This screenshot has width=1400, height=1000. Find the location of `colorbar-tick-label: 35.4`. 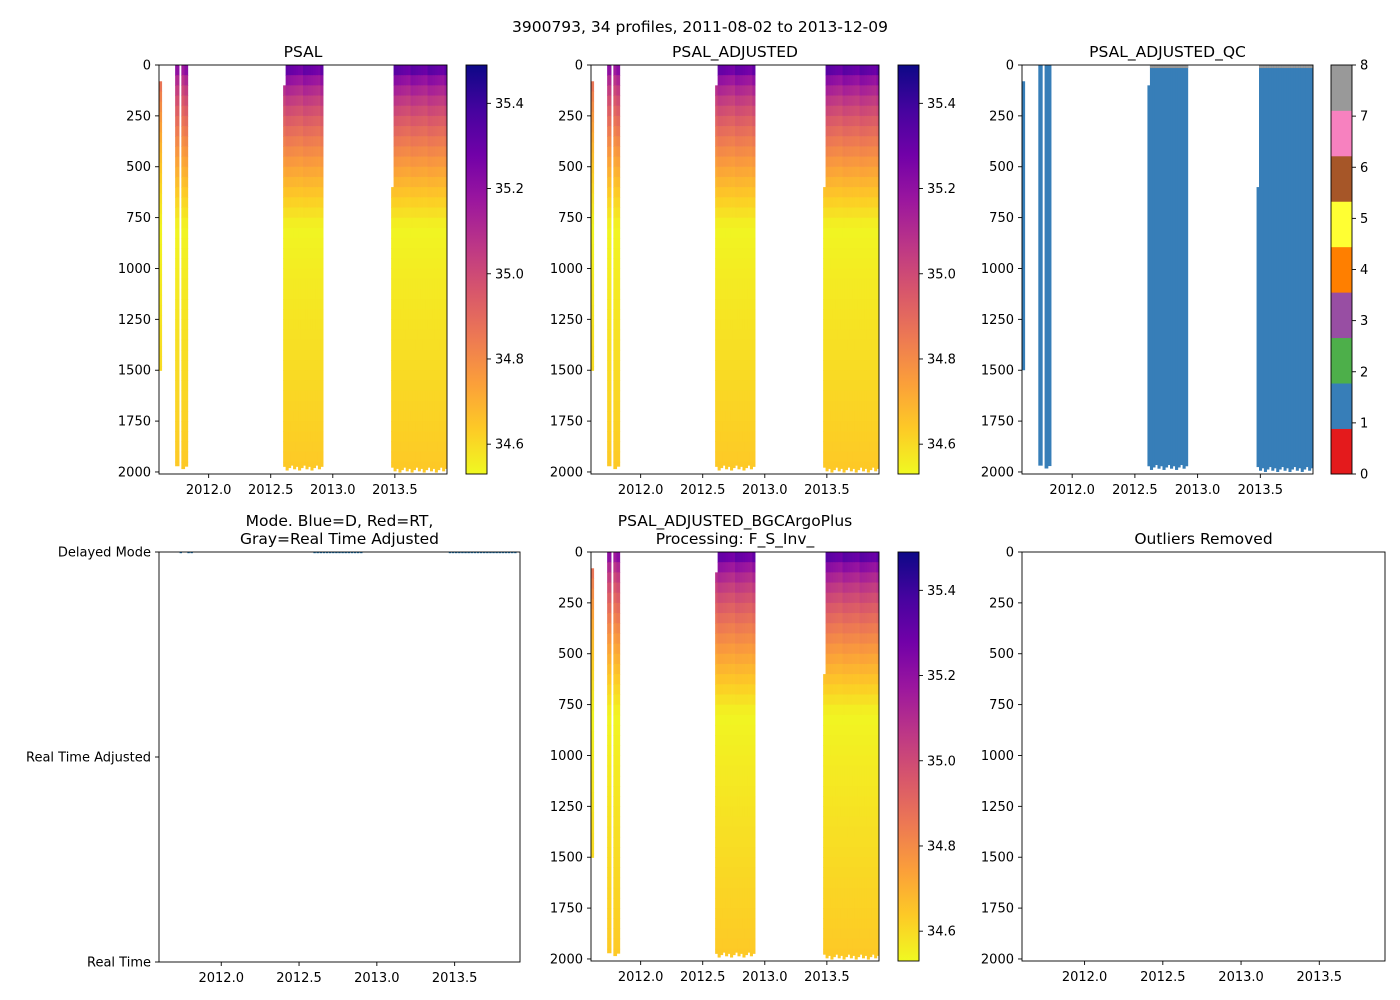

colorbar-tick-label: 35.4 is located at coordinates (941, 104).